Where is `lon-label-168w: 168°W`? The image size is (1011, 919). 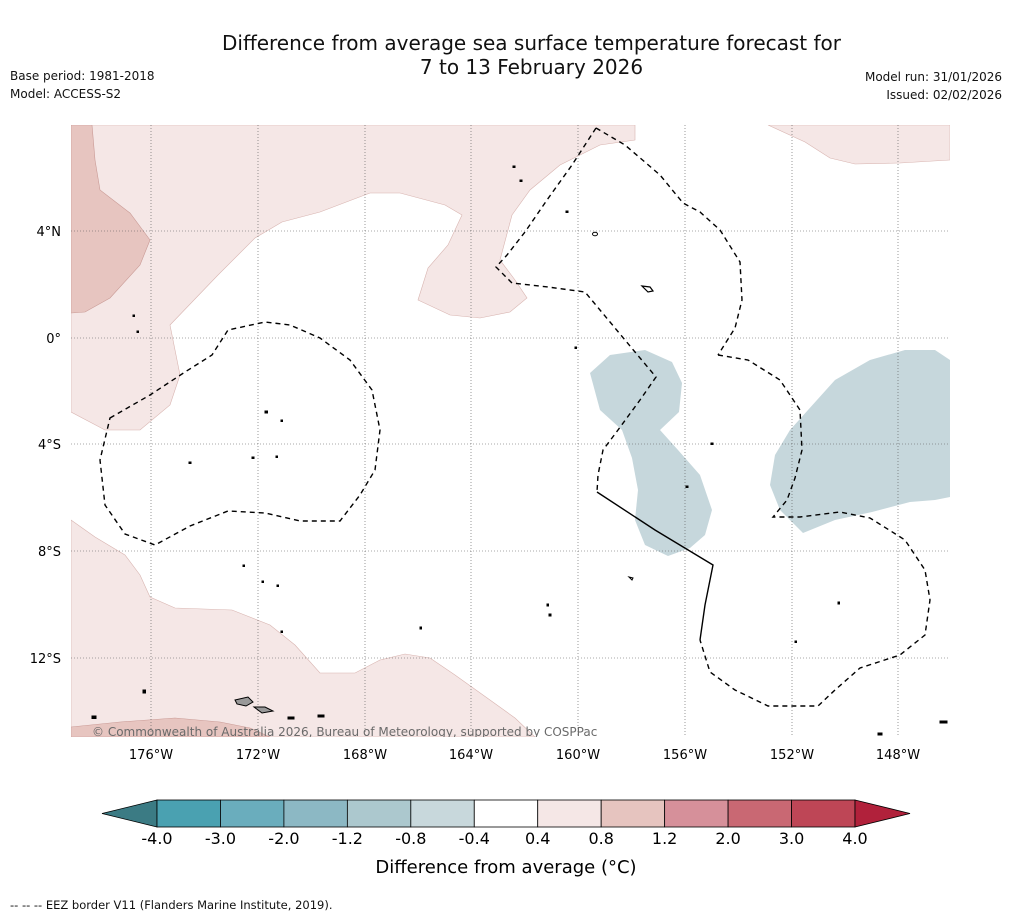
lon-label-168w: 168°W is located at coordinates (365, 755).